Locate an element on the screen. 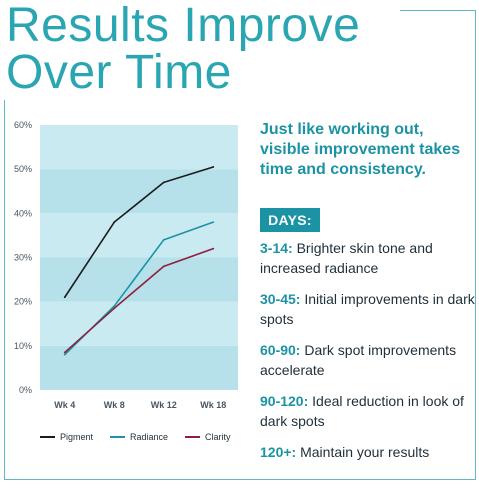 This screenshot has height=488, width=479. day-description: Maintain your results is located at coordinates (363, 452).